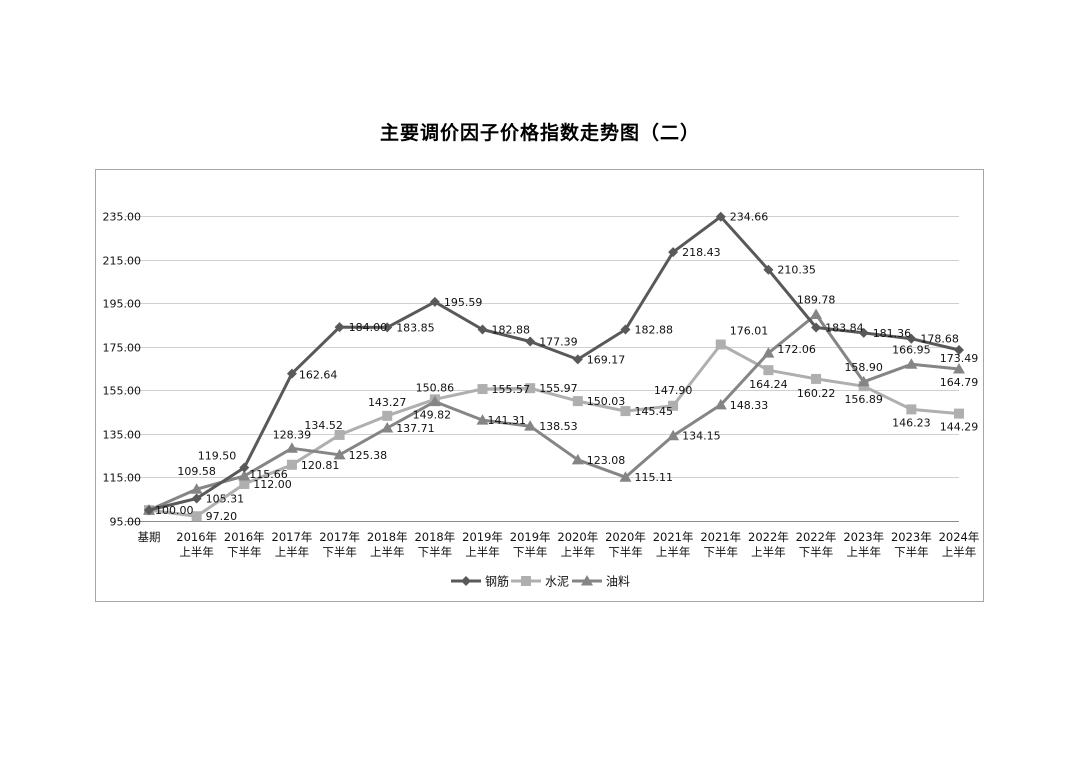 This screenshot has width=1080, height=763. Describe the element at coordinates (701, 252) in the screenshot. I see `data-label: 218.43` at that location.